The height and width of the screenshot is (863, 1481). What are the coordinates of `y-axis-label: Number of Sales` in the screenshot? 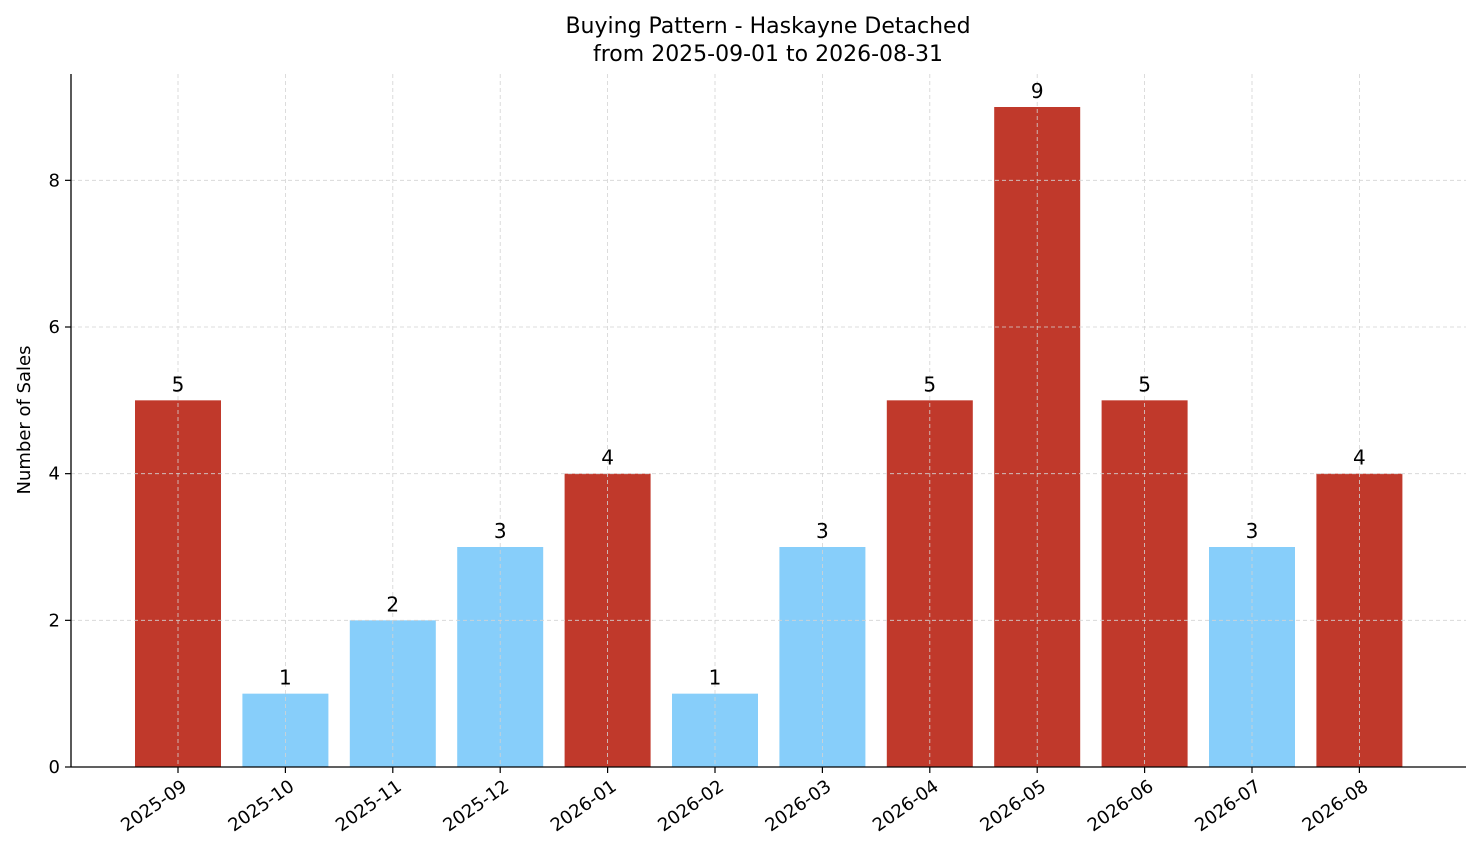 It's located at (24, 419).